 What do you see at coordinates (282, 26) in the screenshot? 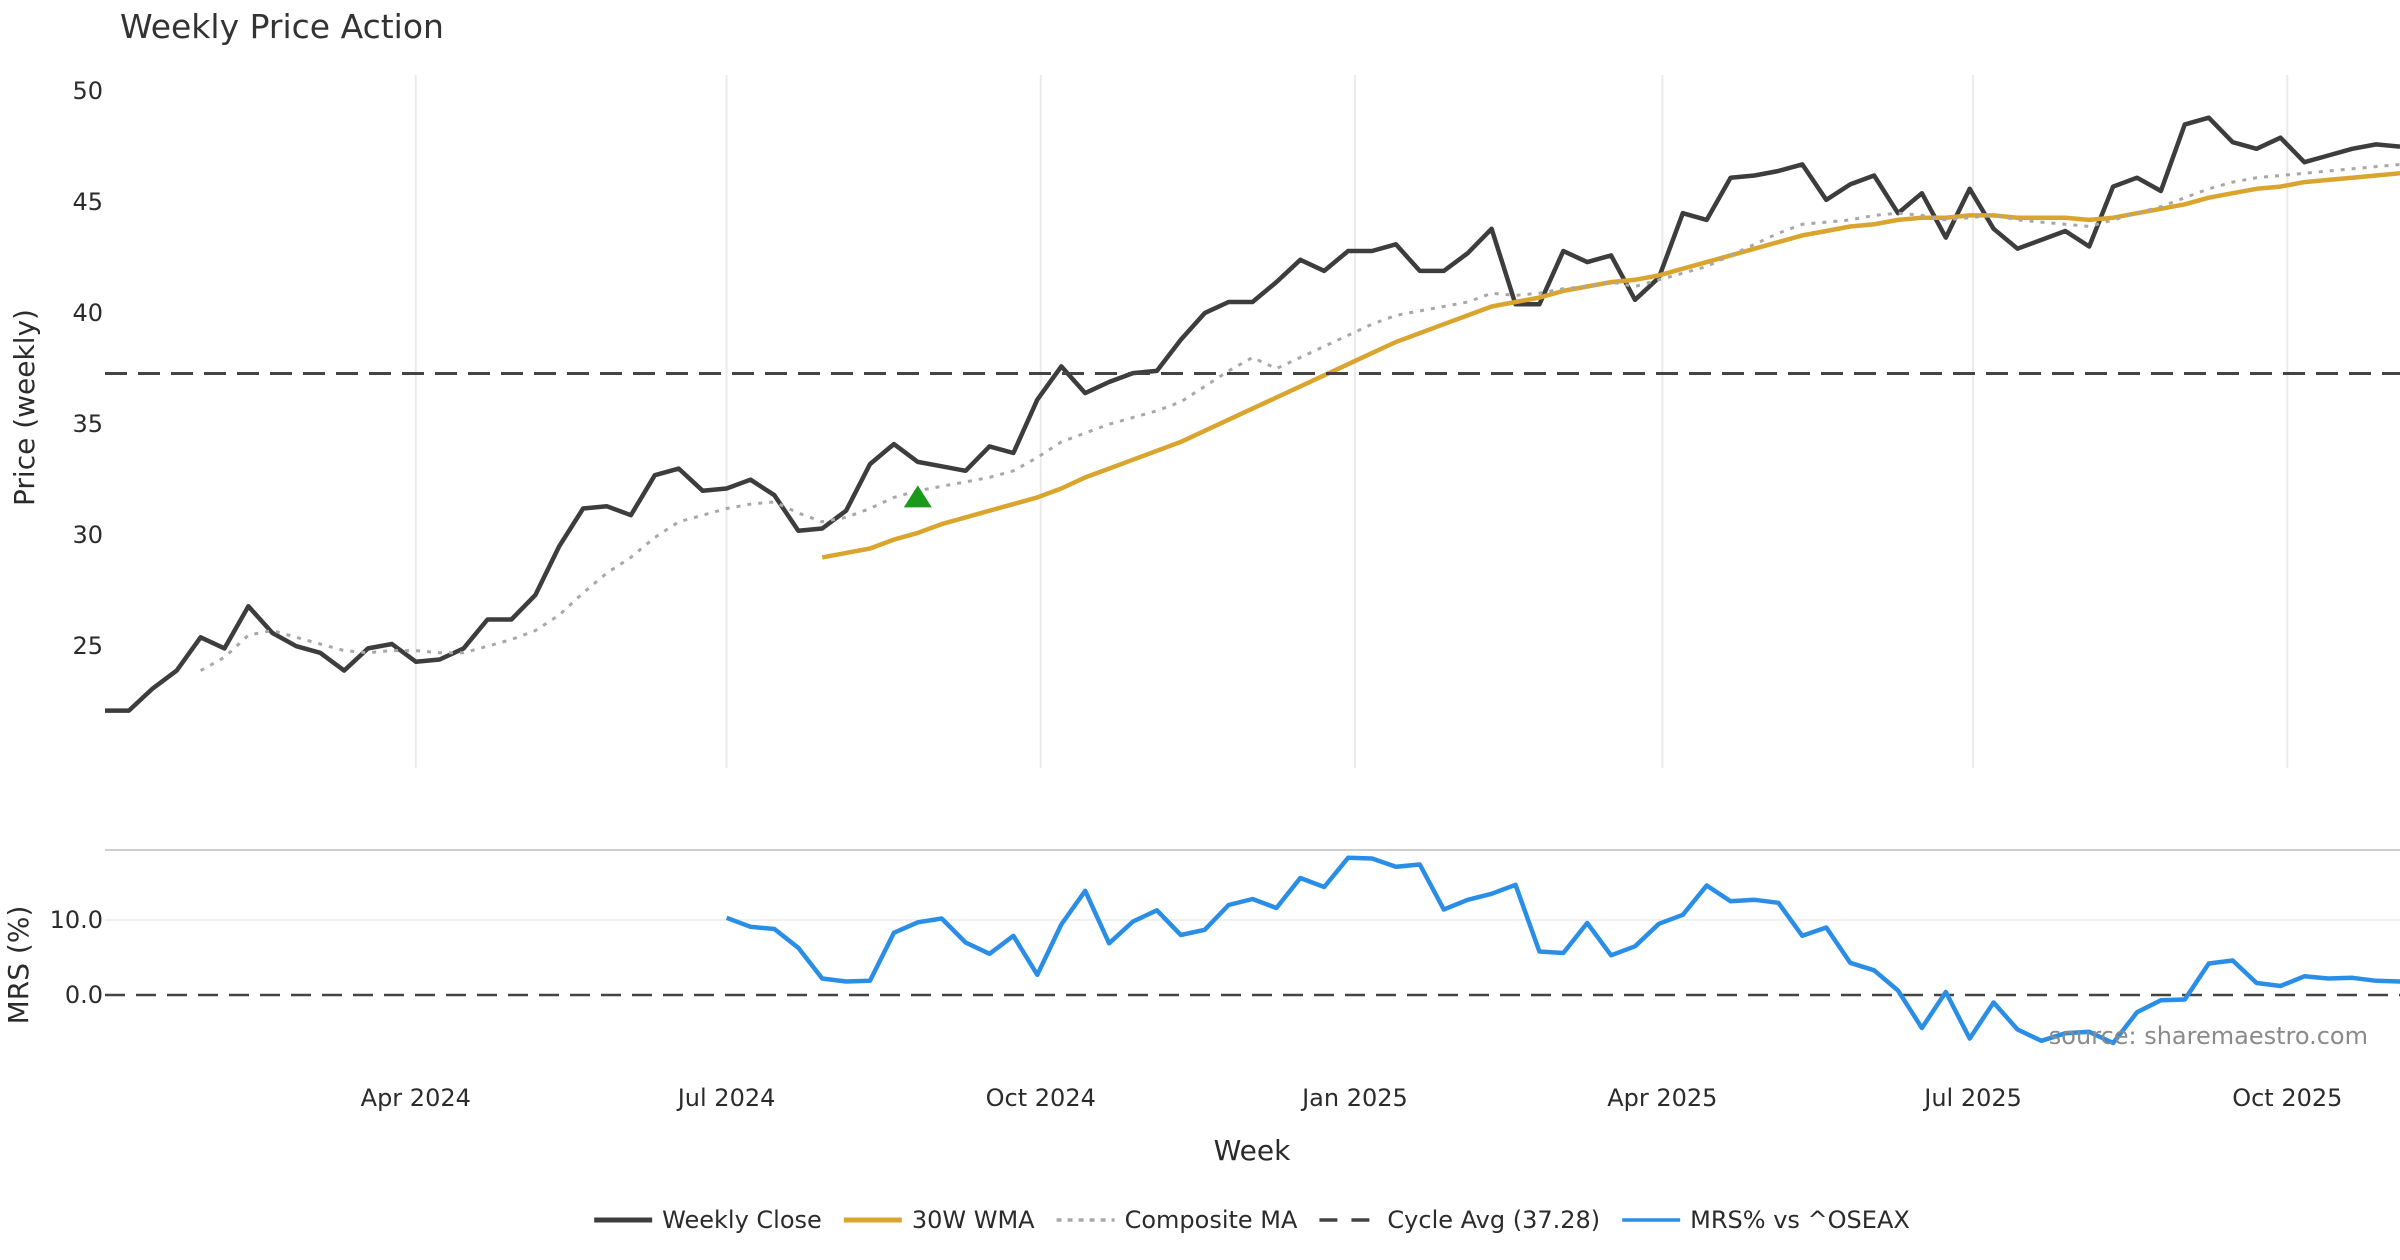
I see `chart-title: Weekly Price Action` at bounding box center [282, 26].